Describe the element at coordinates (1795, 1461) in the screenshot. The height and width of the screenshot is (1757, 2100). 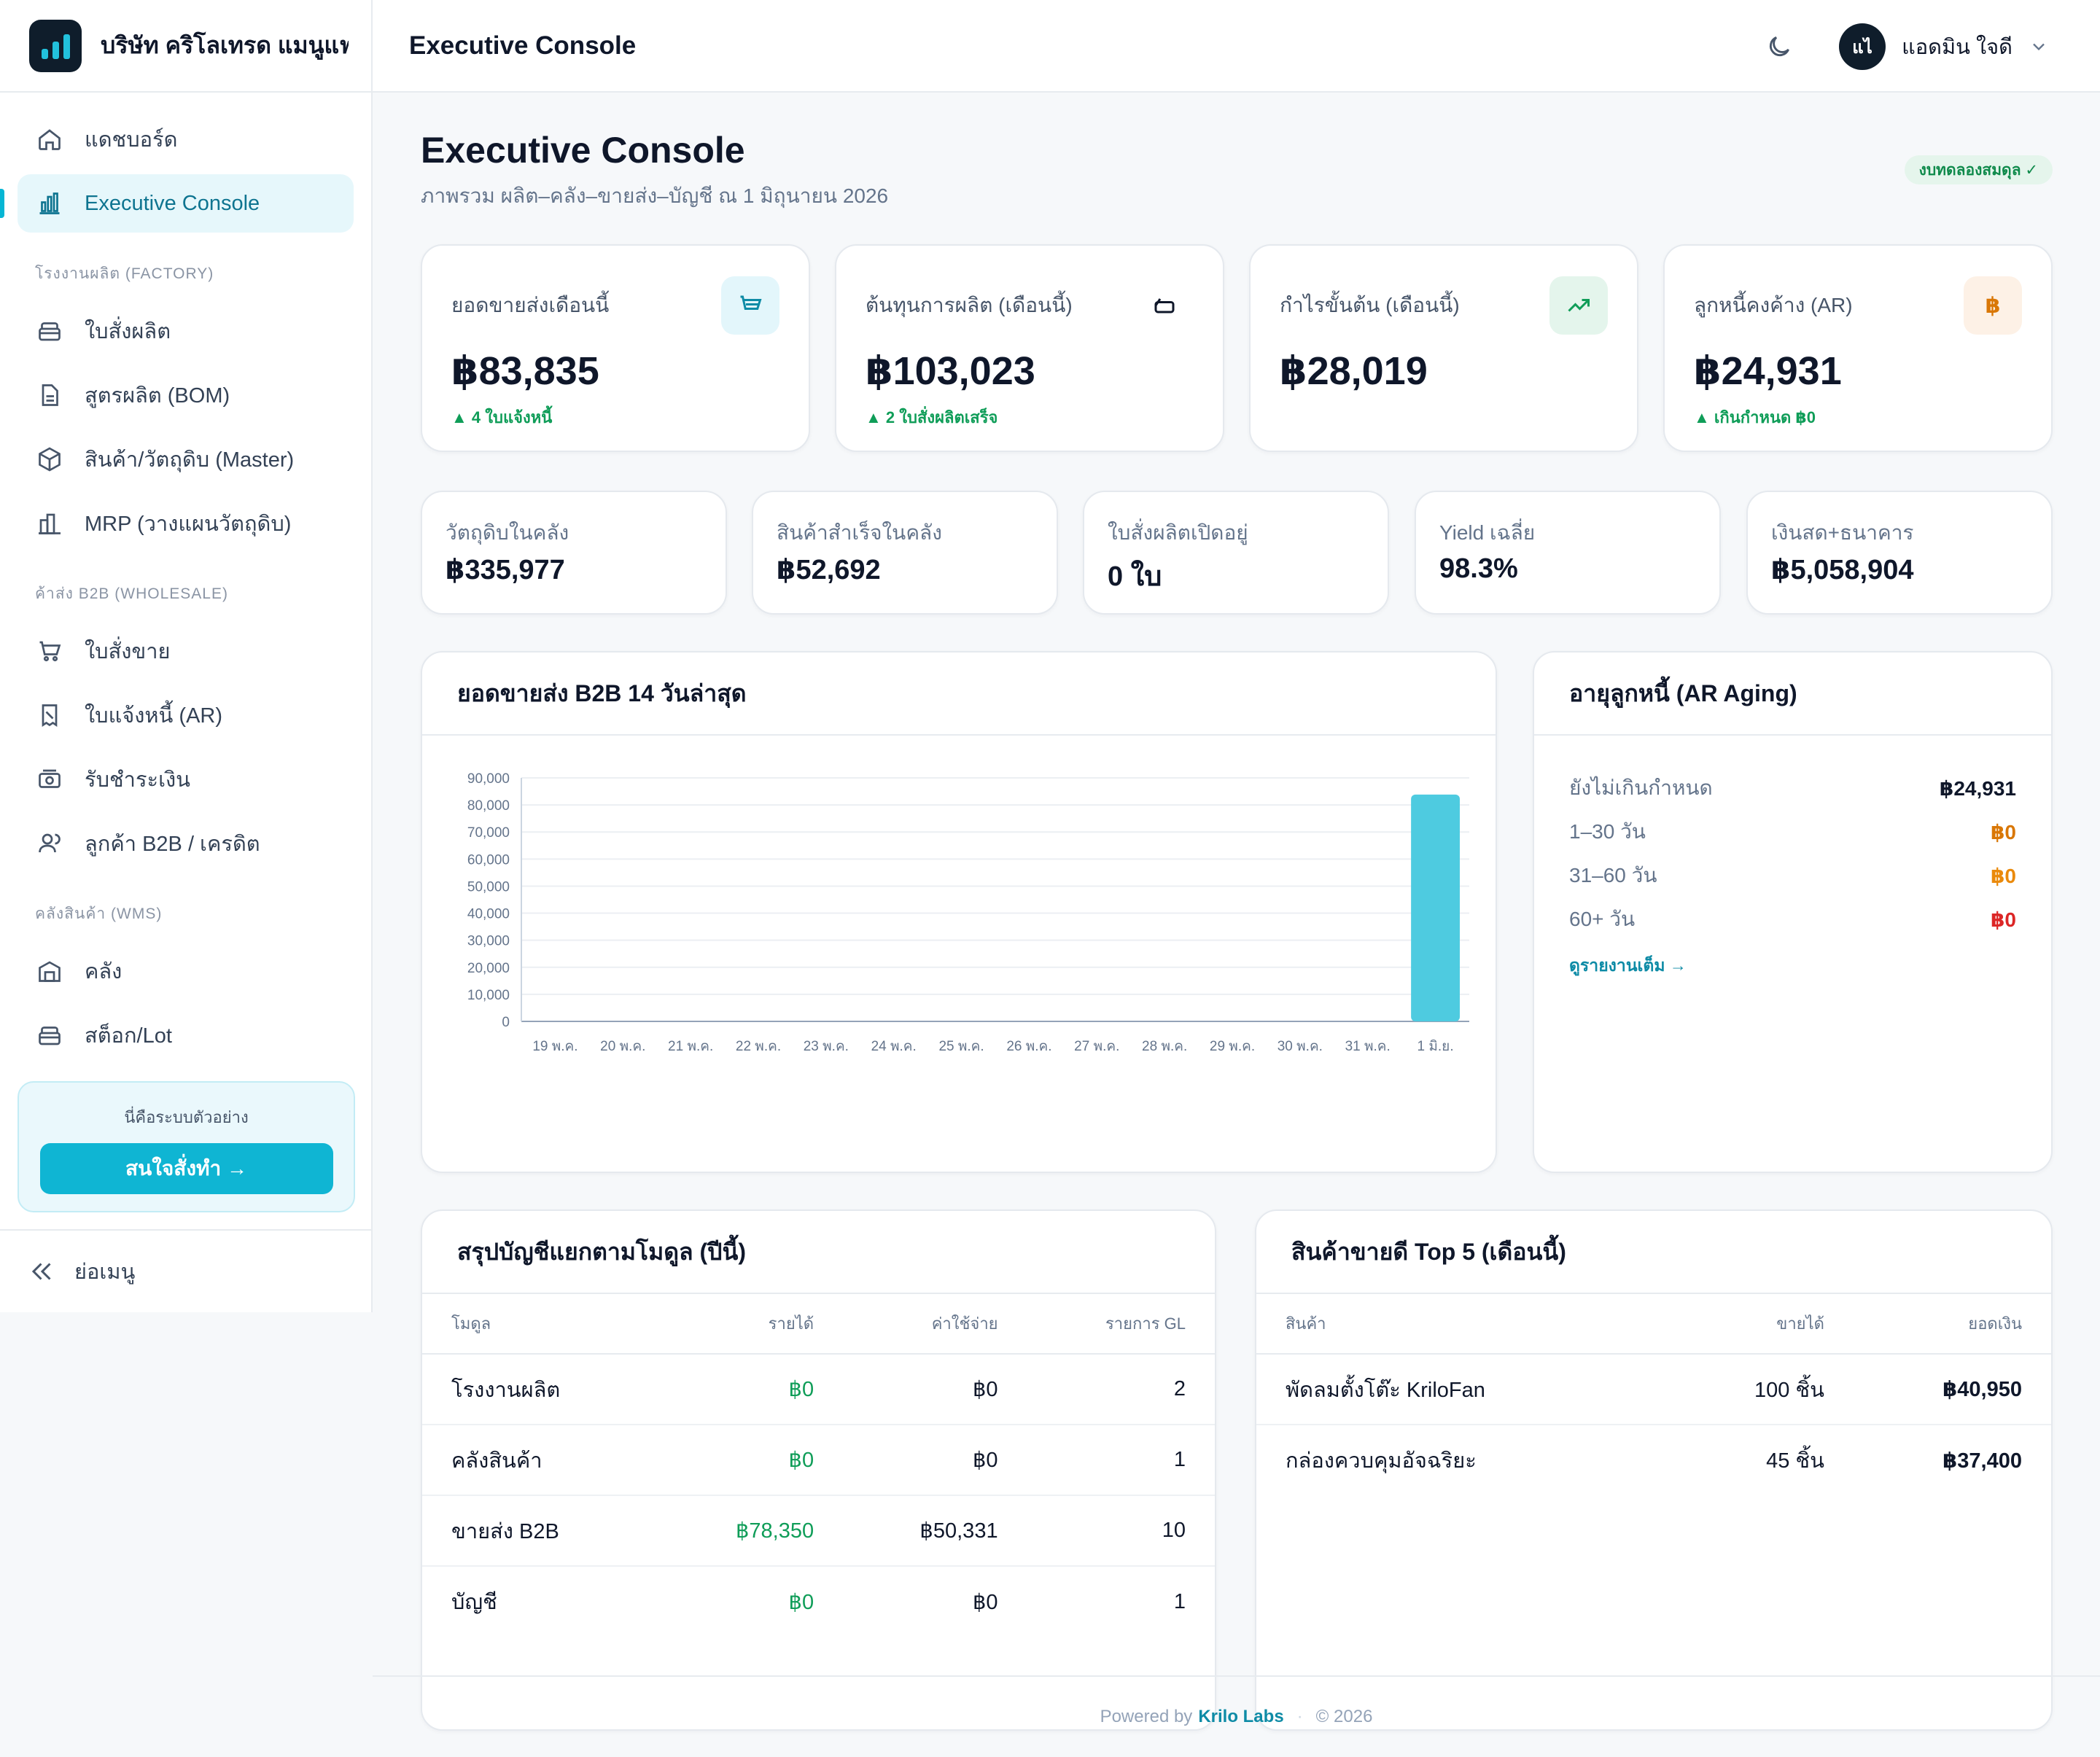
I see `quantity-cell: 45 ชิ้น` at that location.